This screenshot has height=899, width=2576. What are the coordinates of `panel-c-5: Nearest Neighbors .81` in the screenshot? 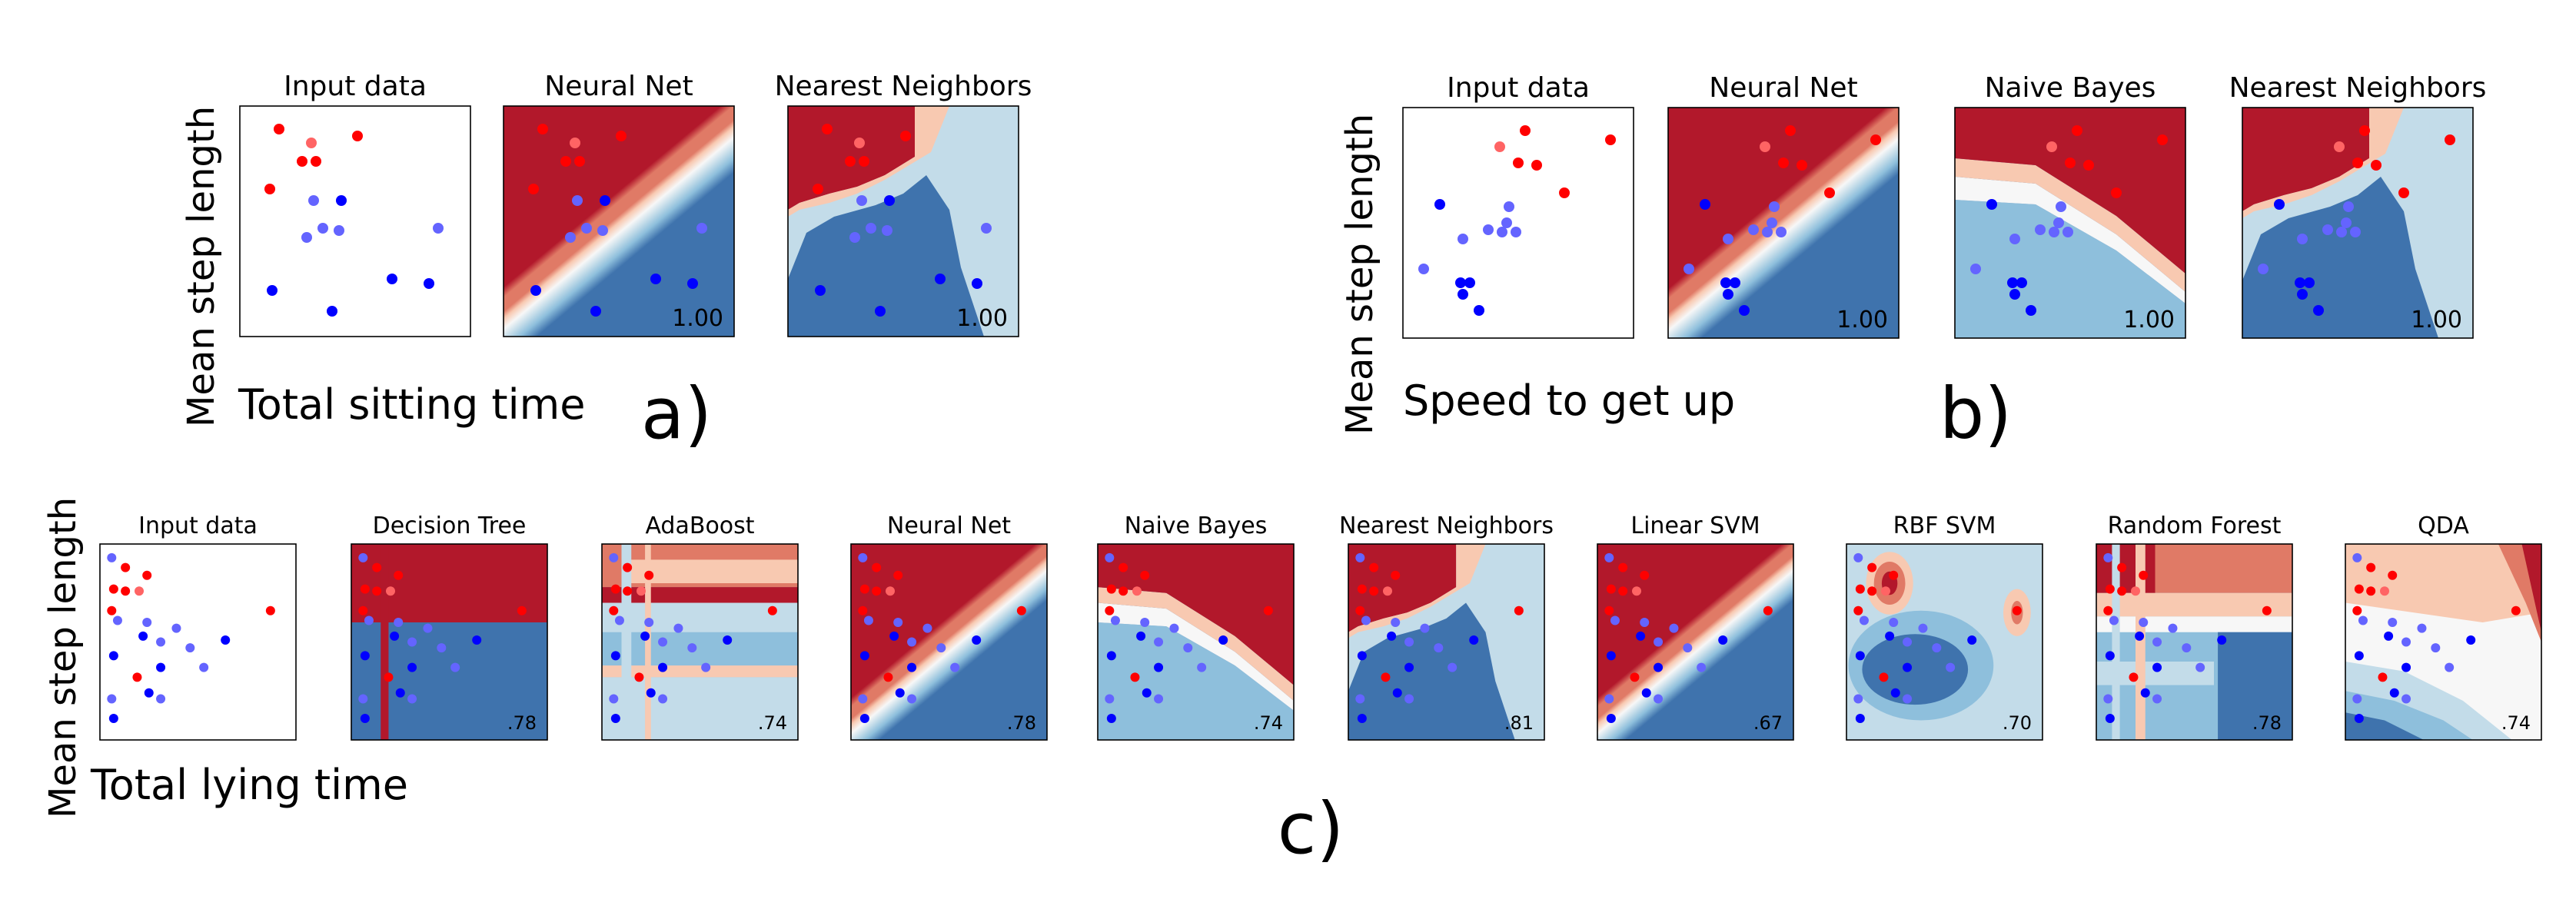 It's located at (1446, 627).